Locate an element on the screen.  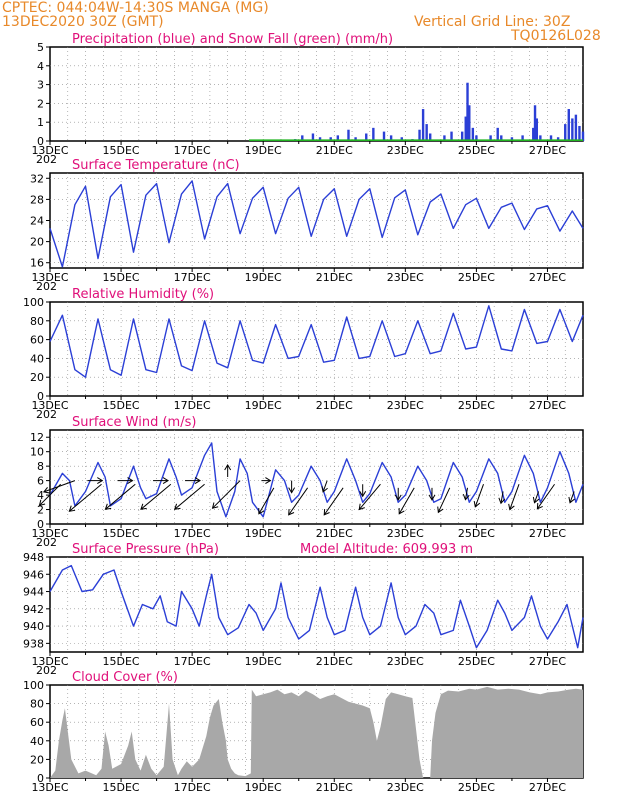
pres-xtick-label: 17DEC is located at coordinates (192, 661).